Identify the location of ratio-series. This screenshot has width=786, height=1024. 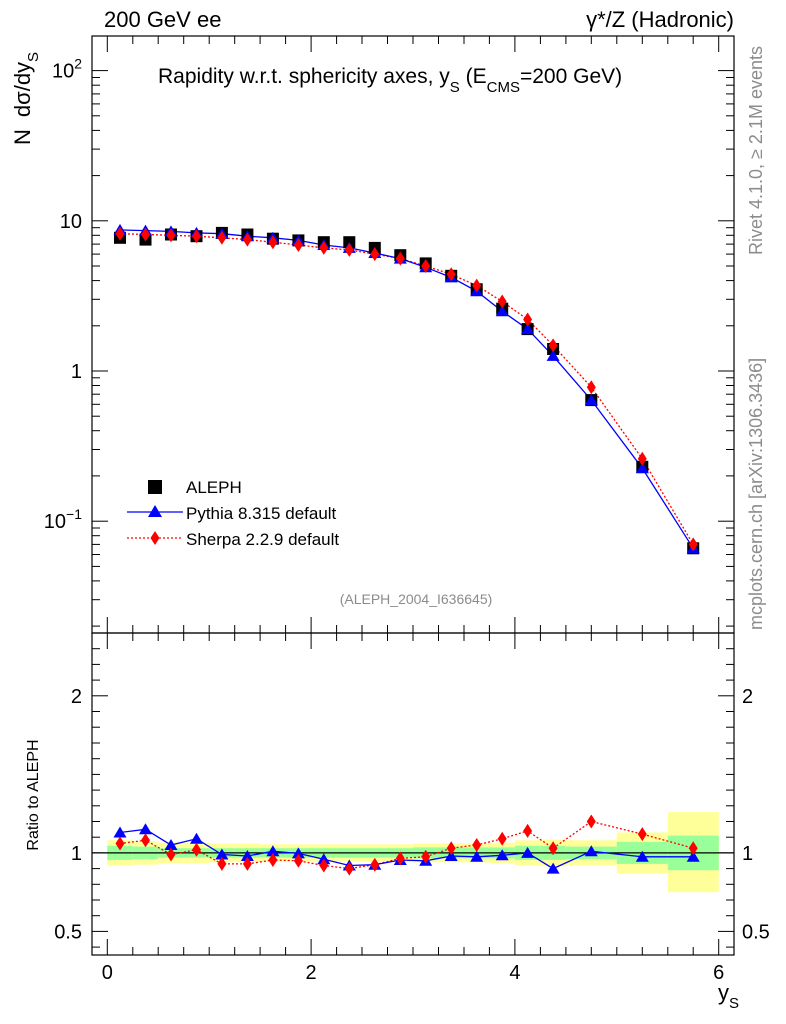
(406, 845).